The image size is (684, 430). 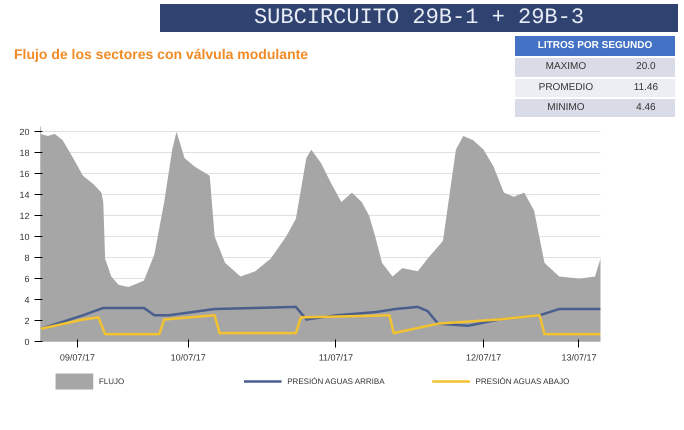 I want to click on y-tick-label: 10, so click(x=24, y=237).